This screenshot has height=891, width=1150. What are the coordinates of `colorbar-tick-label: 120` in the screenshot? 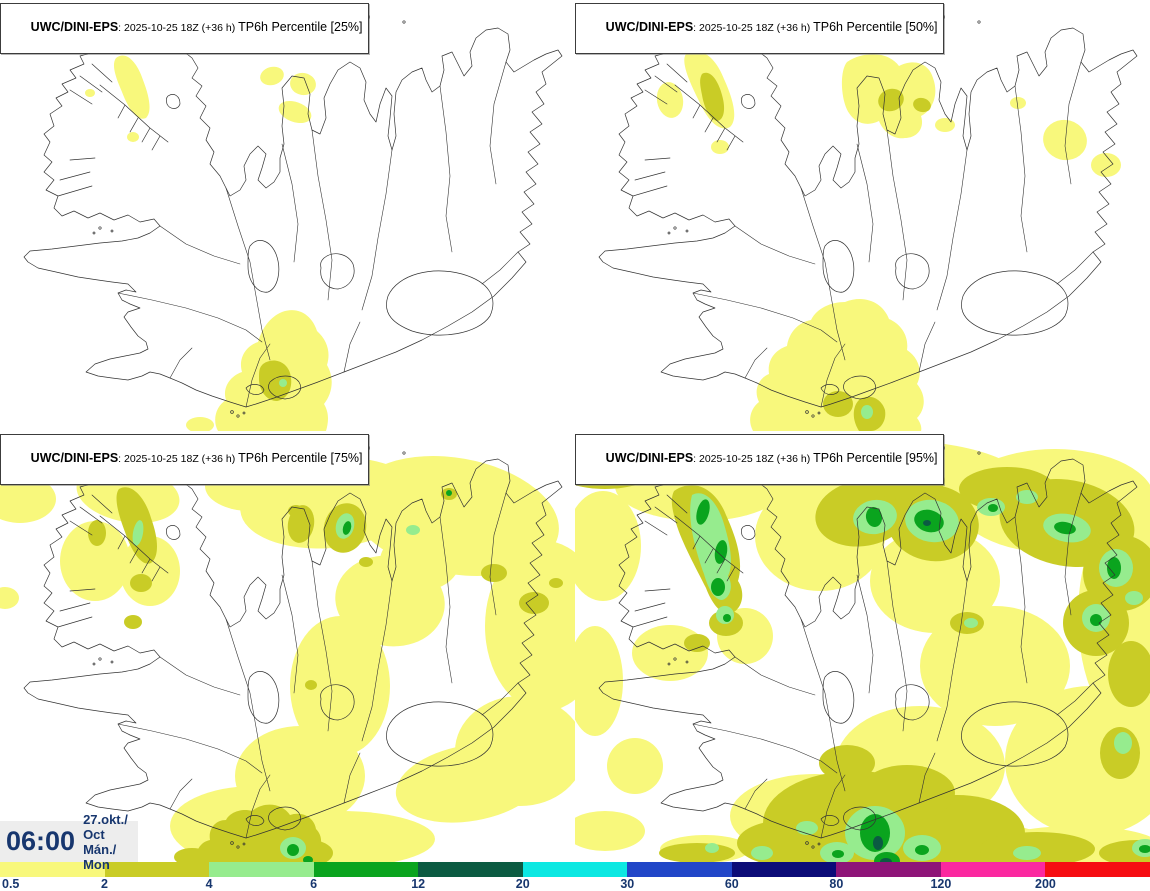 It's located at (941, 884).